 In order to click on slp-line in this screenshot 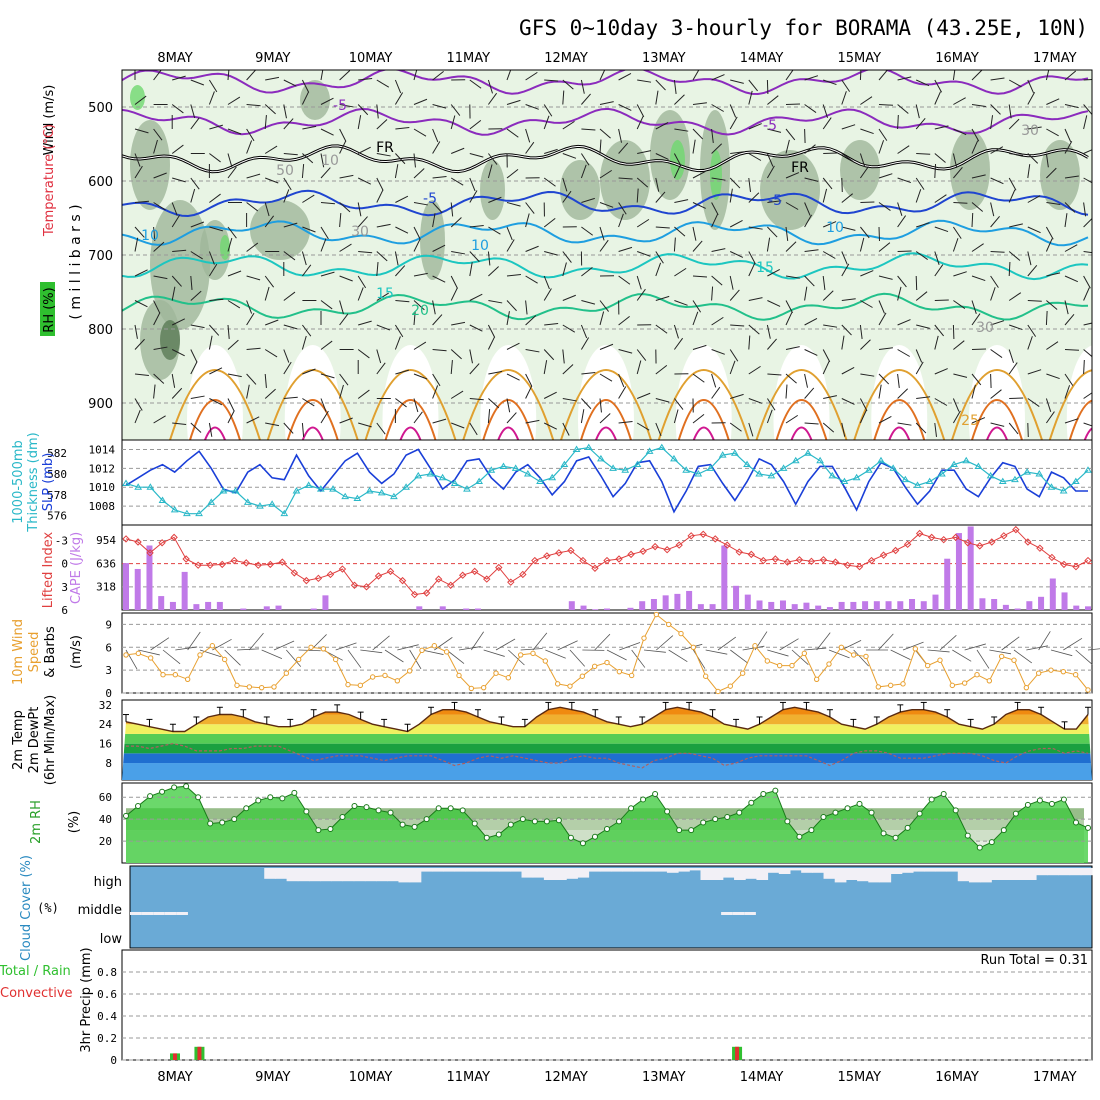, I will do `click(606, 481)`.